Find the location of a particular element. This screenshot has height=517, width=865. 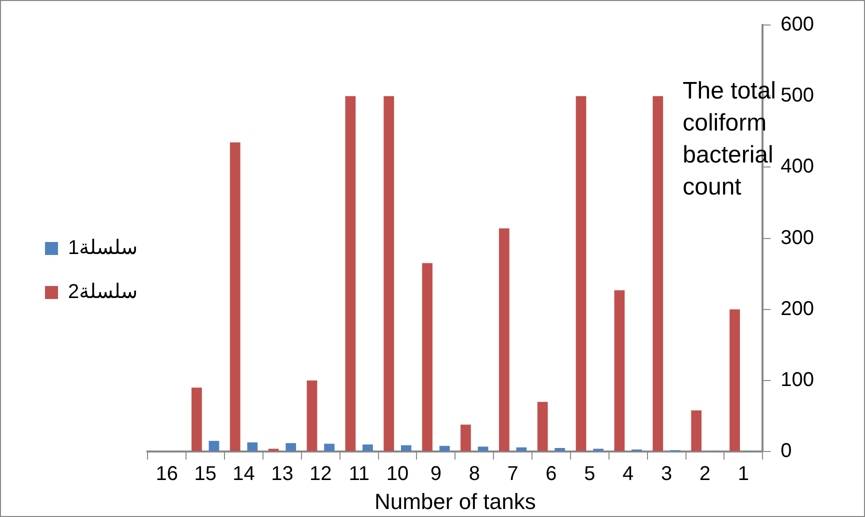

x-tick-label: 1 is located at coordinates (743, 474).